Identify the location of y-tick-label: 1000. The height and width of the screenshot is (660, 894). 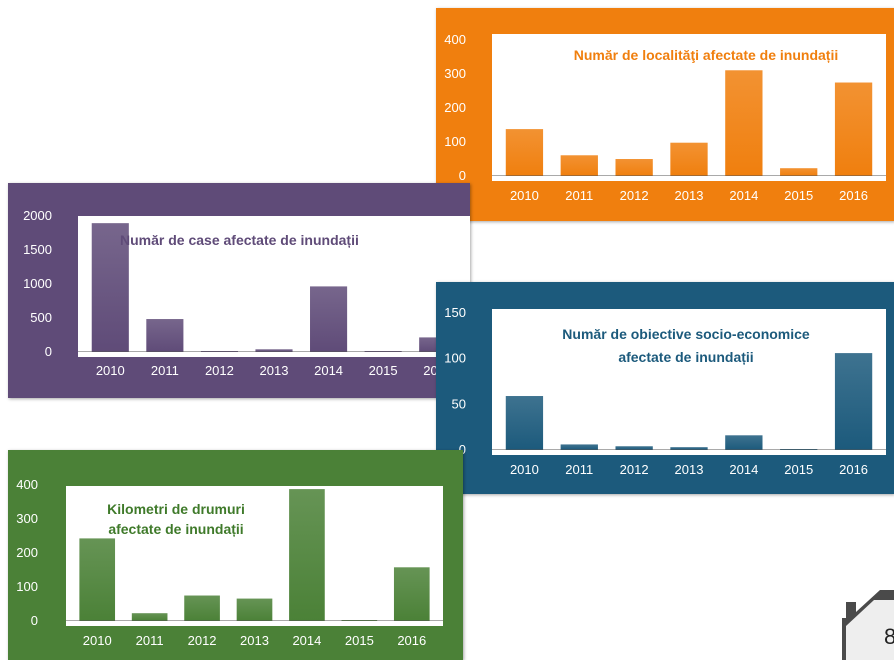
(37, 283).